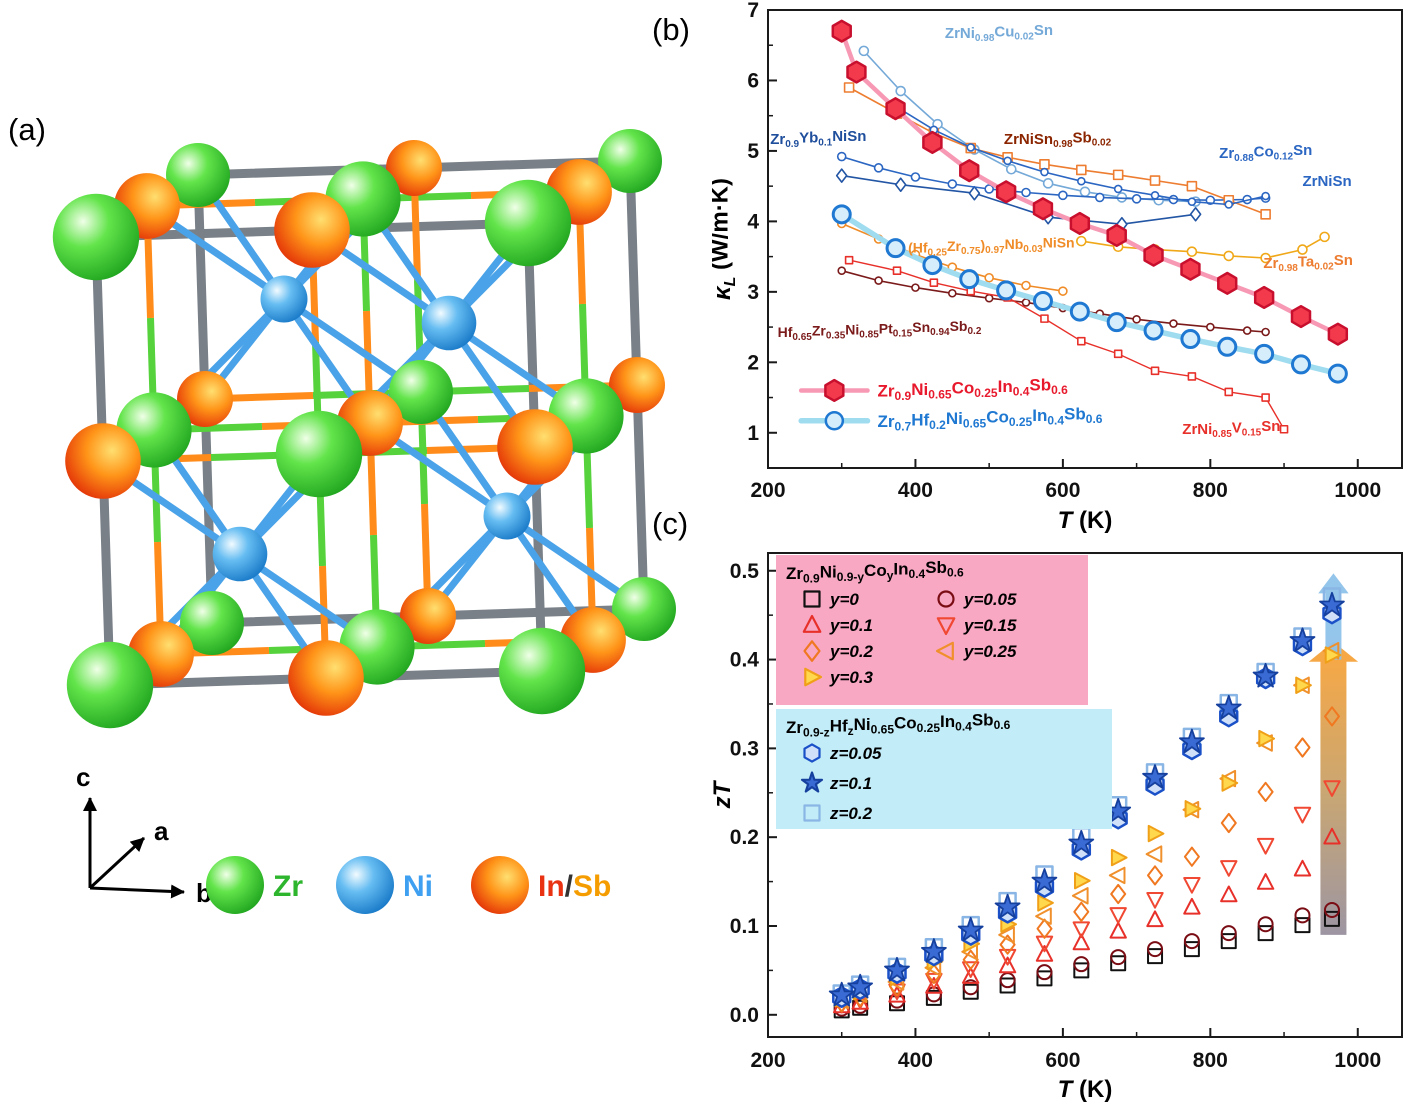  Describe the element at coordinates (851, 625) in the screenshot. I see `legend-entry-label: y=0.1` at that location.